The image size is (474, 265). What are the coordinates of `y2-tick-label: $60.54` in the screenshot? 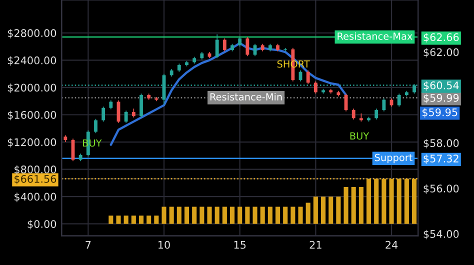 It's located at (441, 86).